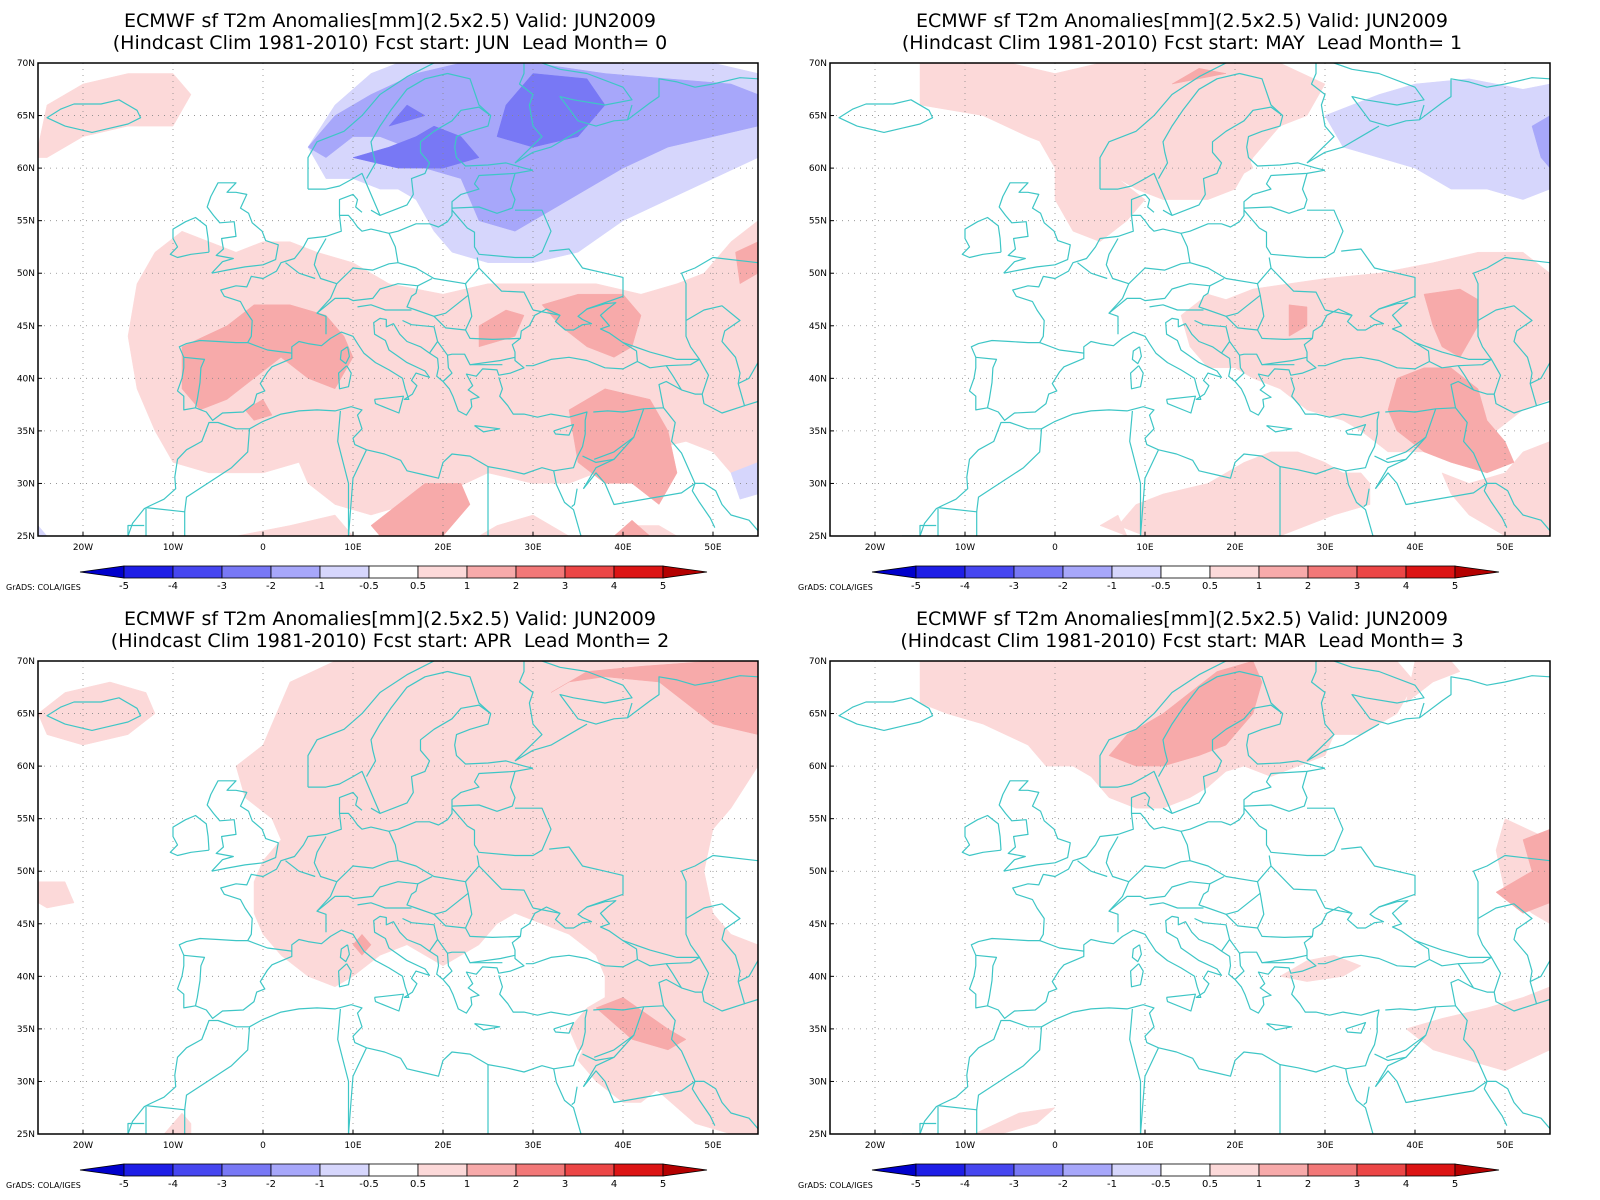 This screenshot has width=1600, height=1200. I want to click on colorbar-label: -4, so click(965, 1184).